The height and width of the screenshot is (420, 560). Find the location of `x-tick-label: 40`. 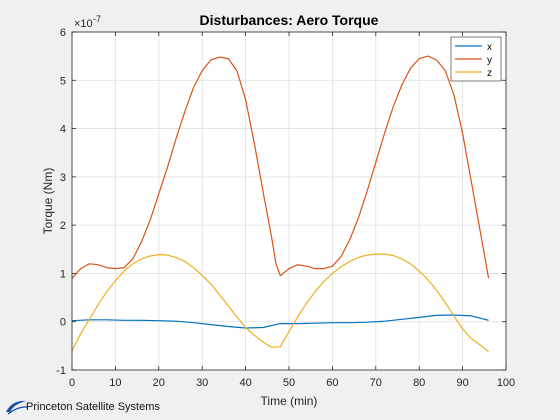

x-tick-label: 40 is located at coordinates (245, 383).